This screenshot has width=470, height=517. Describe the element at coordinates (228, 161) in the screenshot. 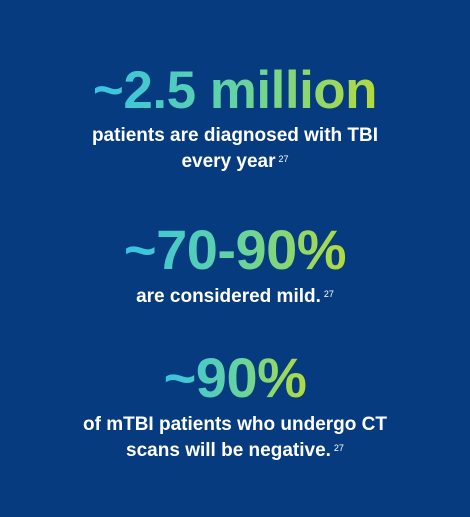

I see `stat-description-text: every year` at that location.